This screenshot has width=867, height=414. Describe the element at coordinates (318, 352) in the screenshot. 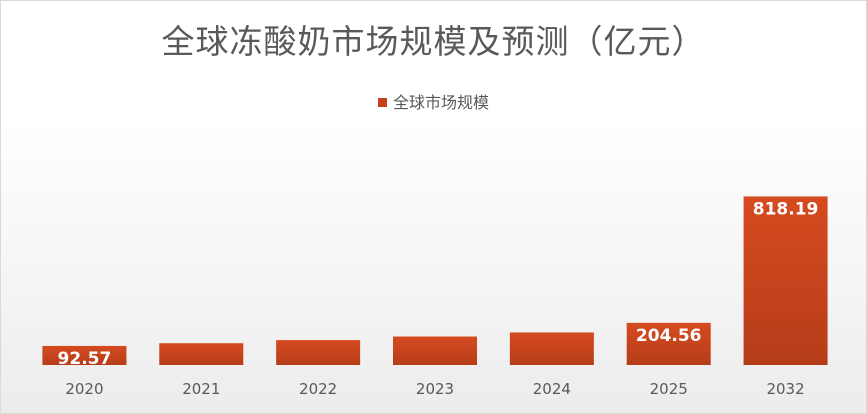

I see `bar-2022` at that location.